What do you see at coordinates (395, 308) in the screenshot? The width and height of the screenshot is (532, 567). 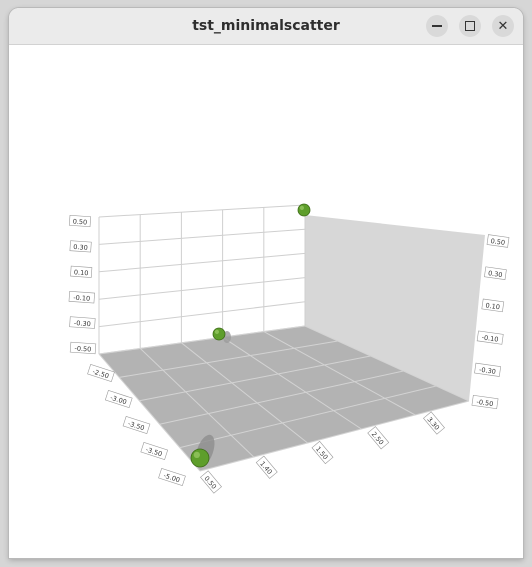 I see `right-wall` at bounding box center [395, 308].